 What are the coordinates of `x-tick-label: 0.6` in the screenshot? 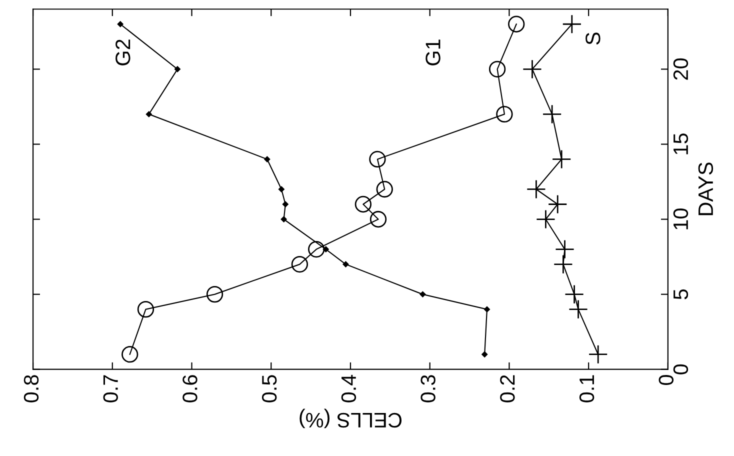 It's located at (190, 388).